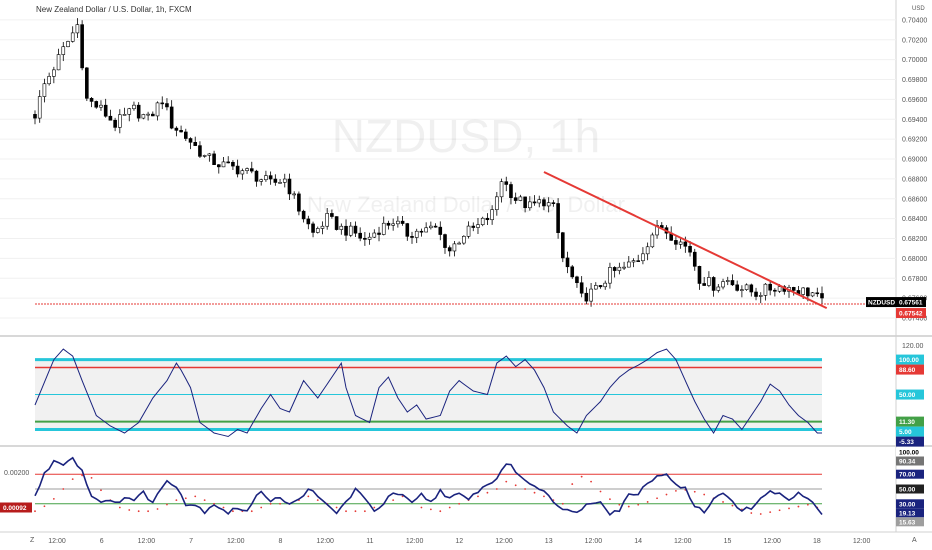  Describe the element at coordinates (369, 541) in the screenshot. I see `time-tick-label: 11` at that location.